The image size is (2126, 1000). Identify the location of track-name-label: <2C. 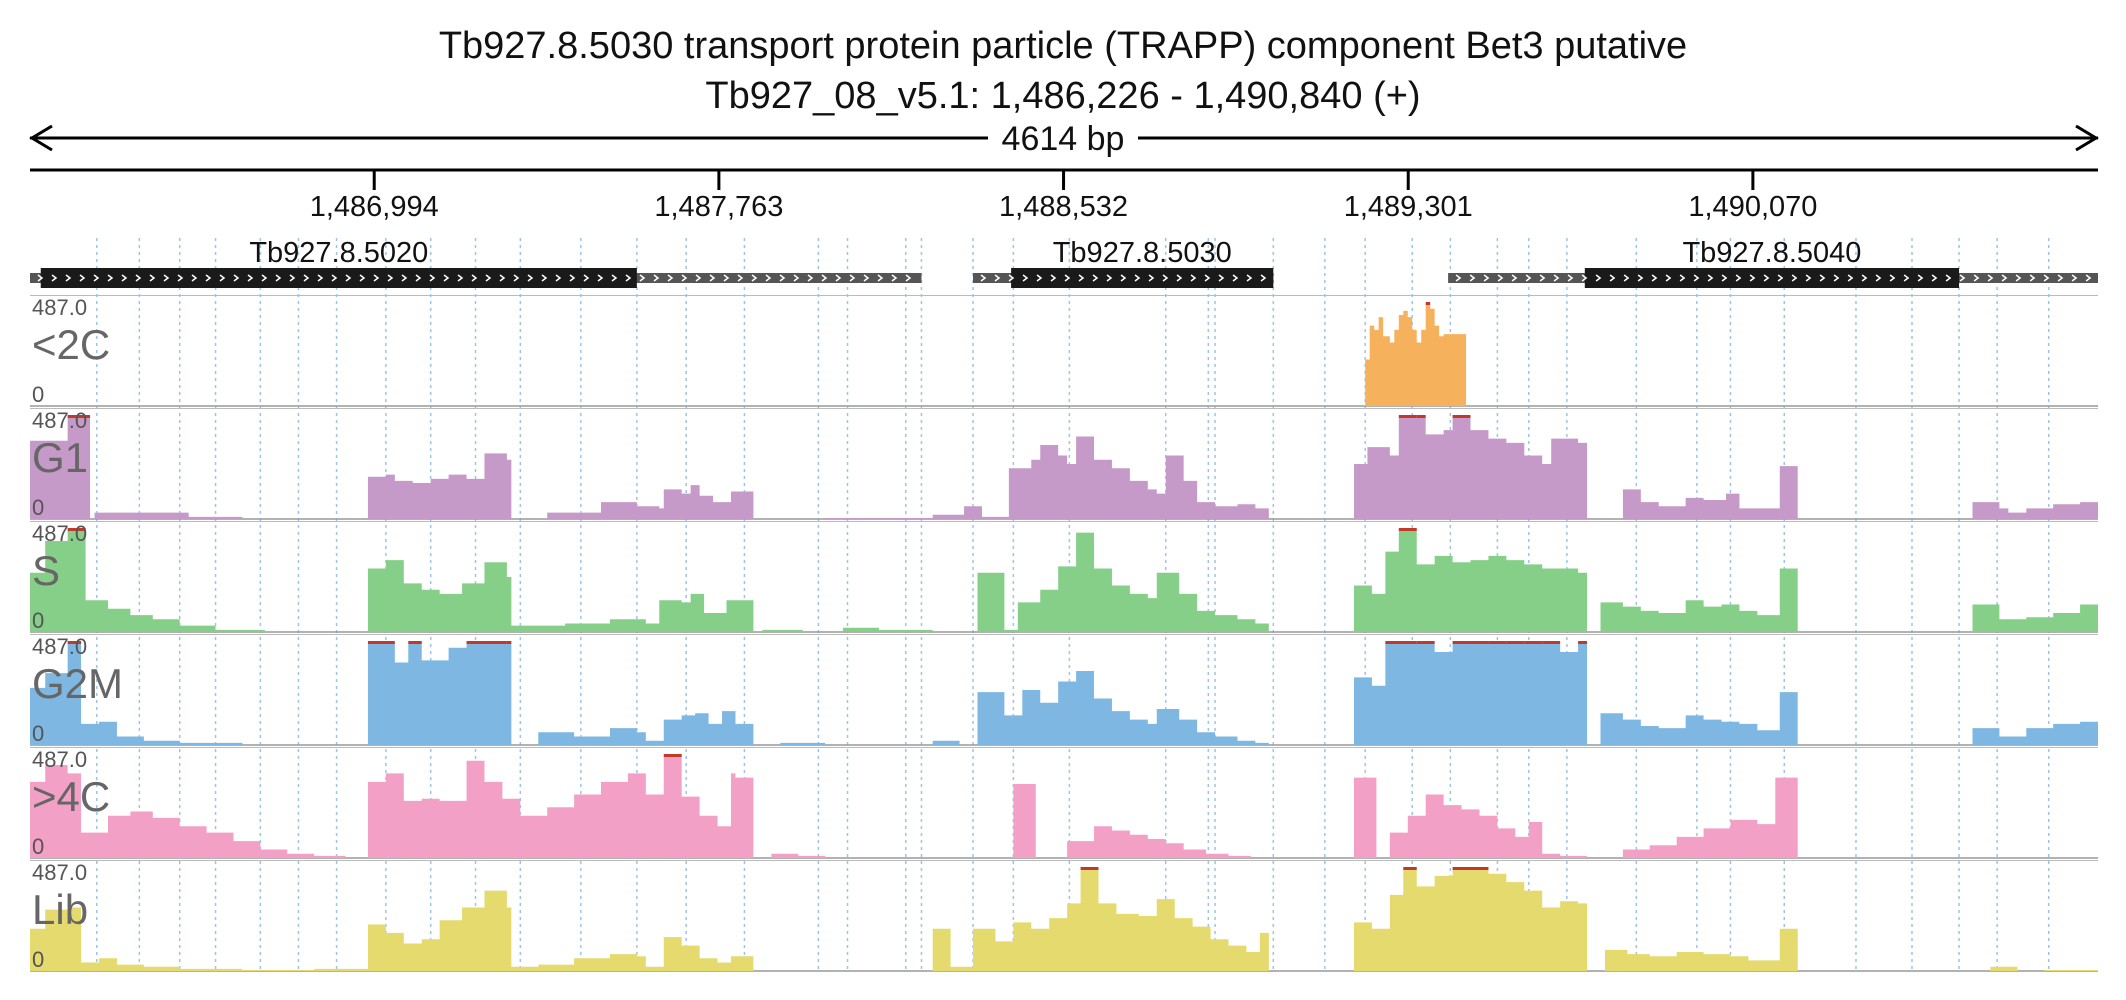
(71, 344).